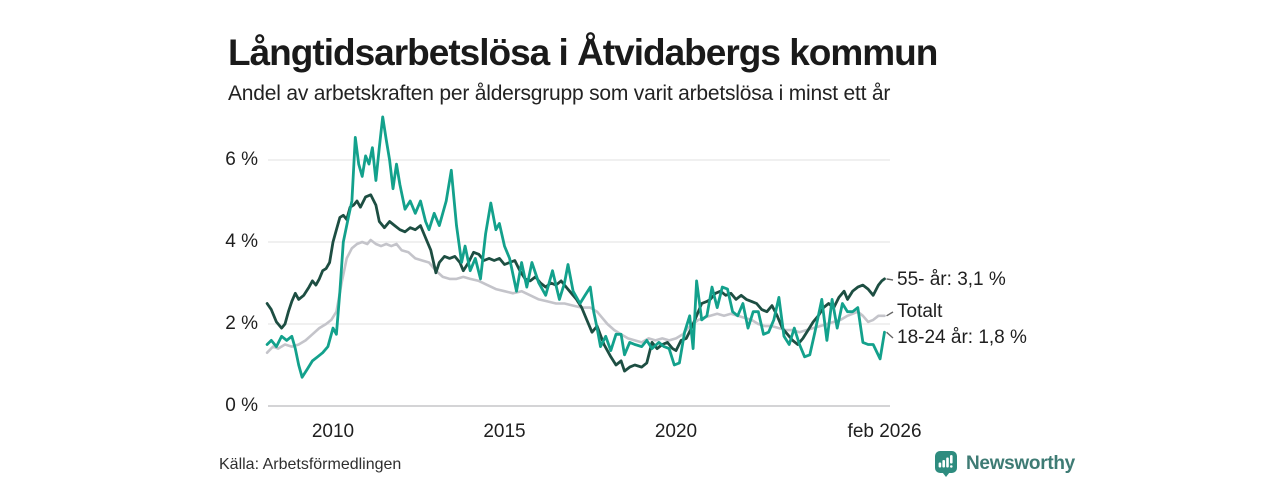  What do you see at coordinates (1020, 463) in the screenshot?
I see `brand-wordmark: Newsworthy` at bounding box center [1020, 463].